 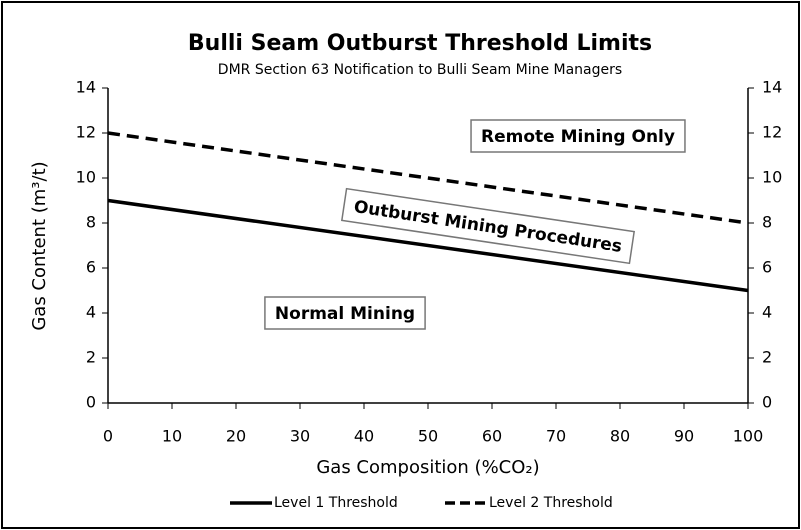 I want to click on annotation-text: Remote Mining Only, so click(x=578, y=137).